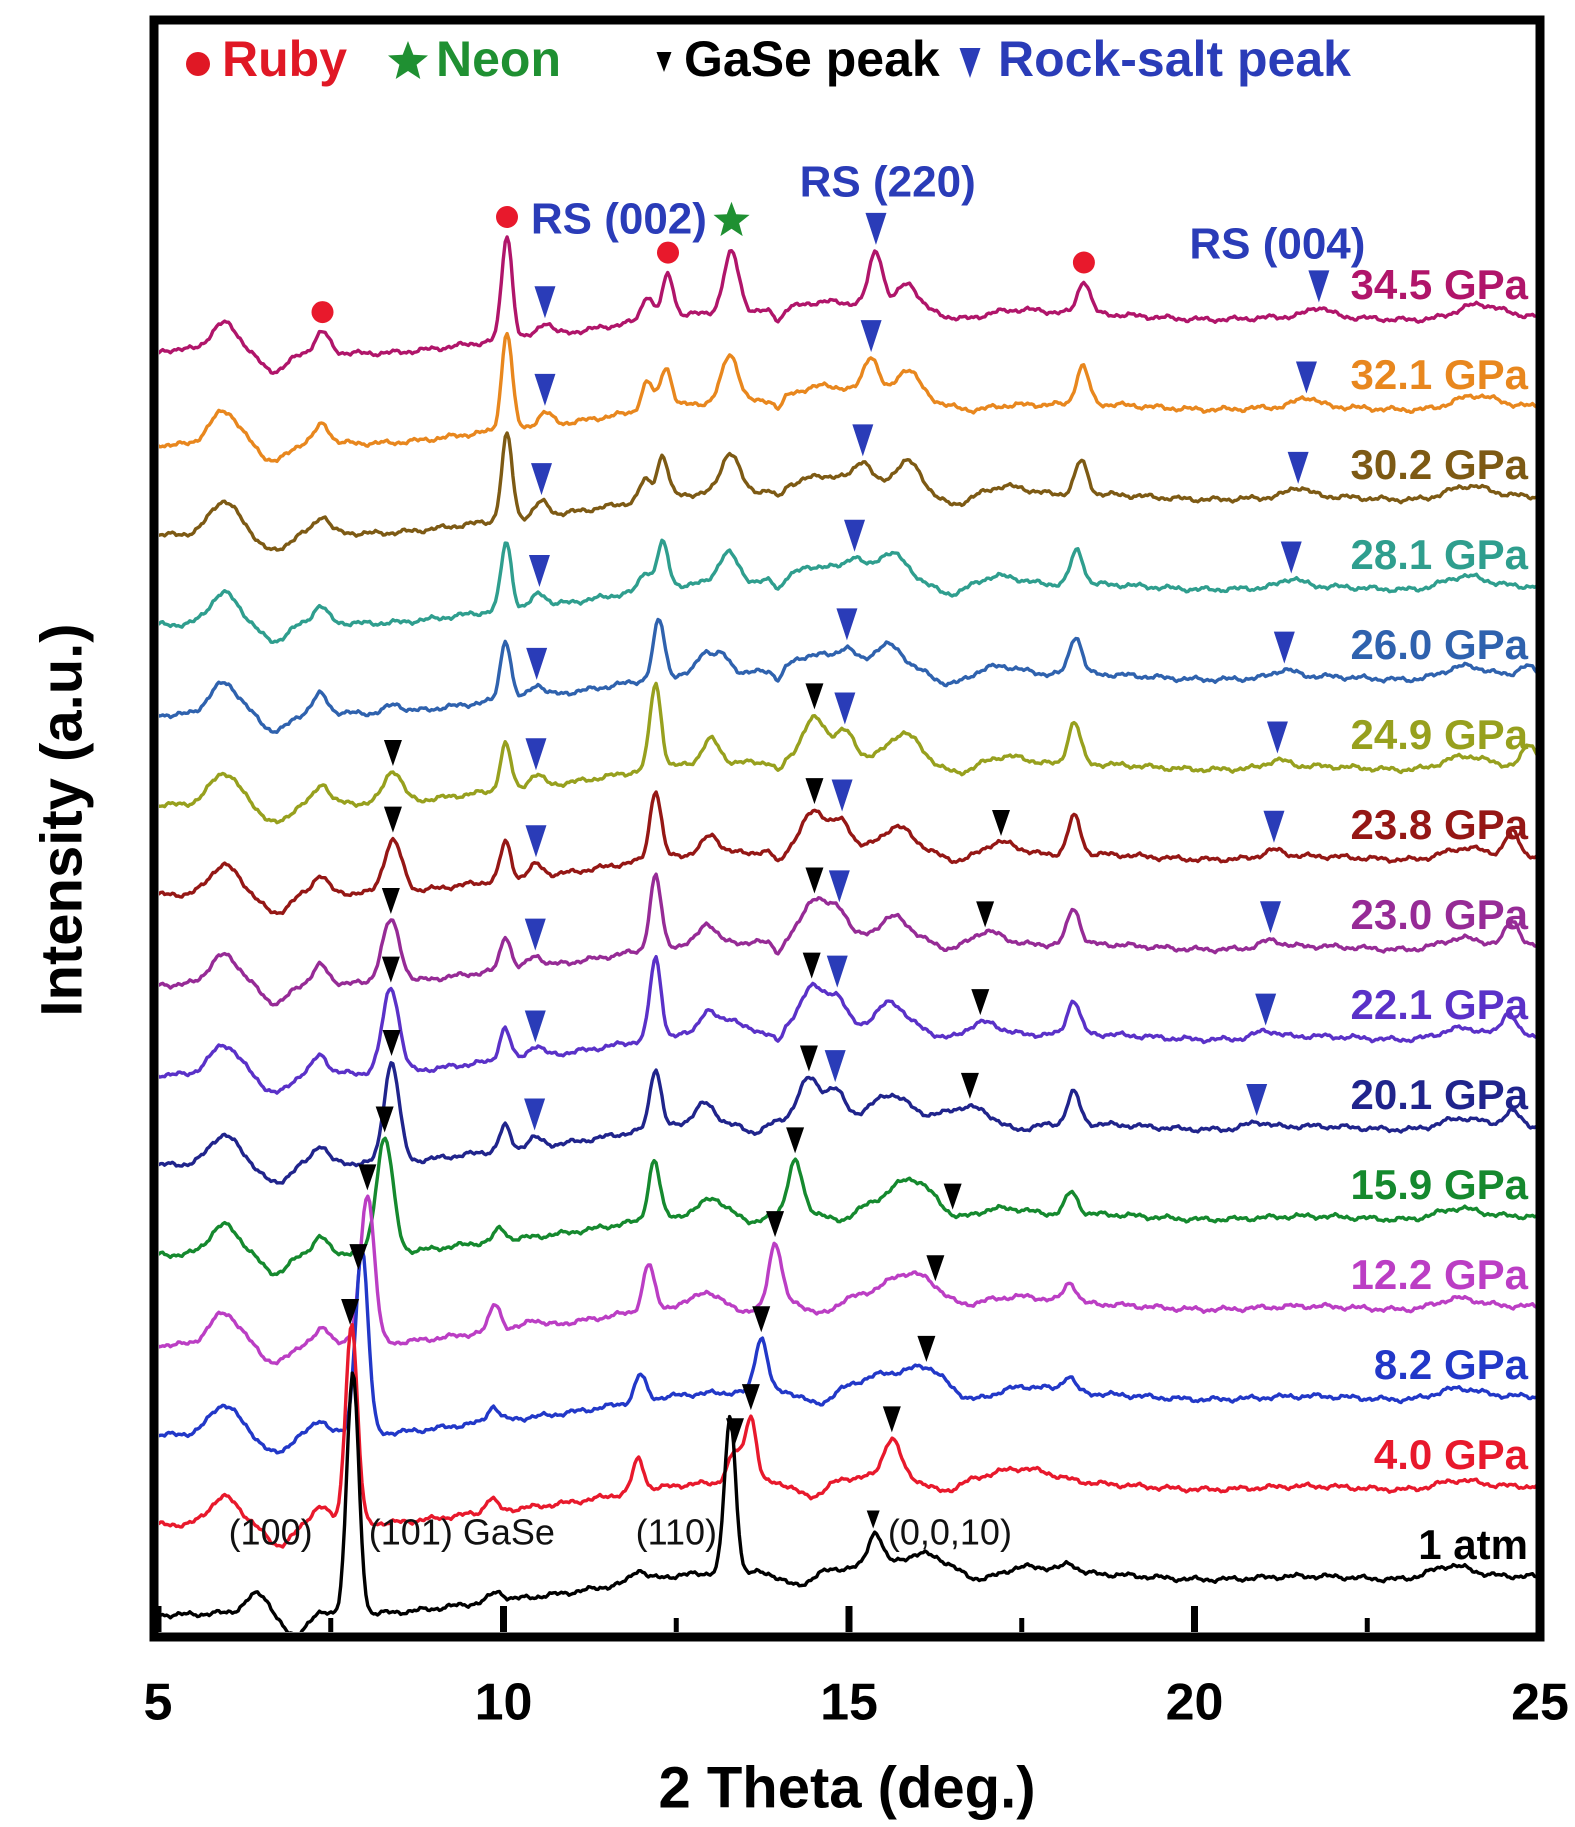 The height and width of the screenshot is (1827, 1575). I want to click on curve-1-atm, so click(849, 1501).